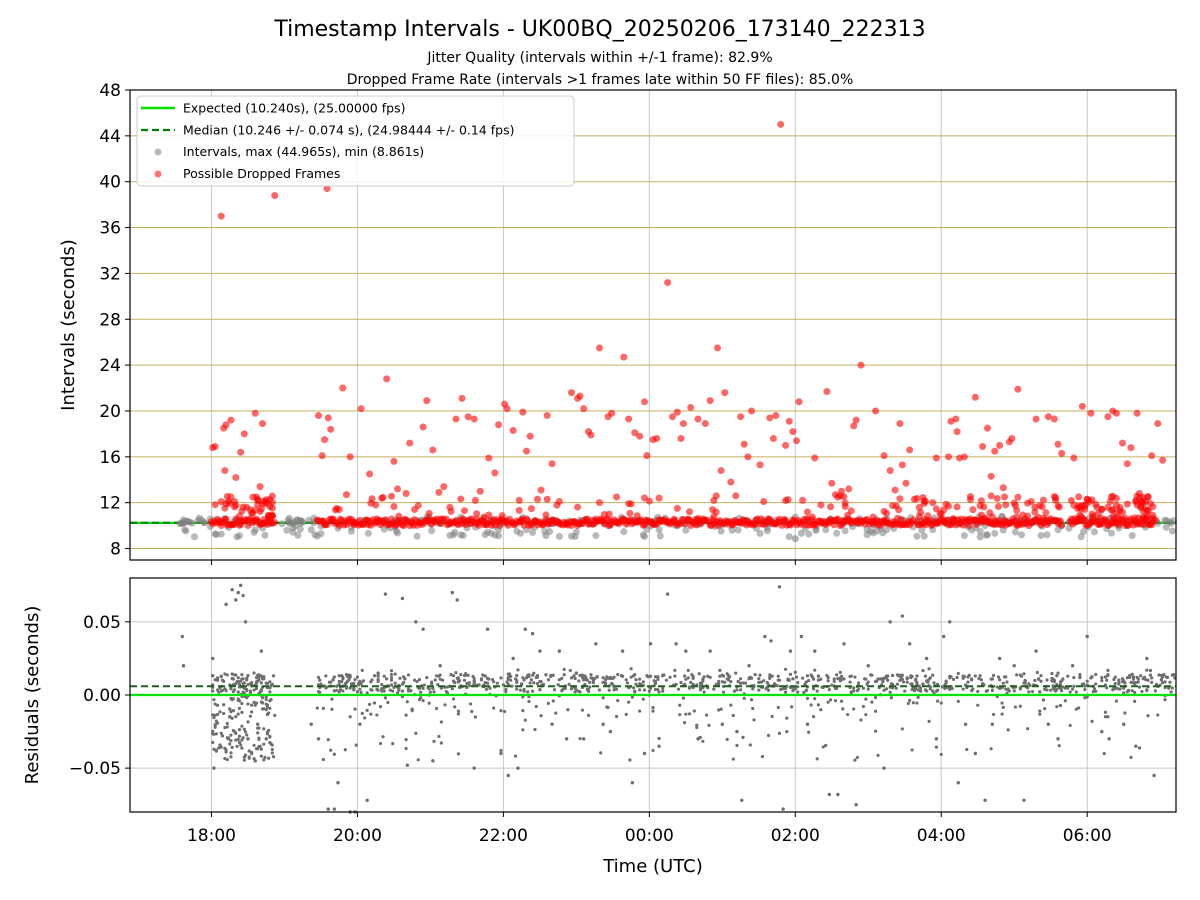 The width and height of the screenshot is (1200, 900). Describe the element at coordinates (110, 366) in the screenshot. I see `intervals-y-tick-label-4: 24` at that location.